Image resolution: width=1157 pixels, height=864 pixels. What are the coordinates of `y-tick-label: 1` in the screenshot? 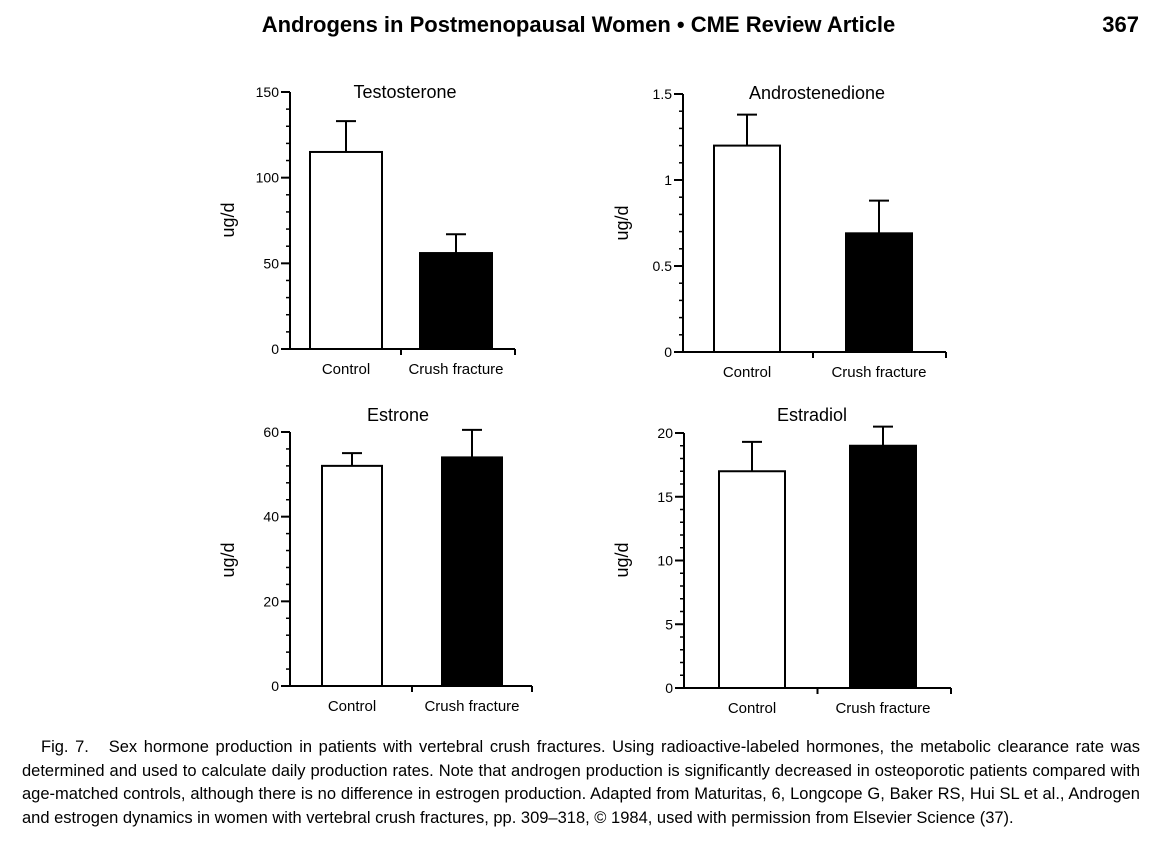 It's located at (668, 180).